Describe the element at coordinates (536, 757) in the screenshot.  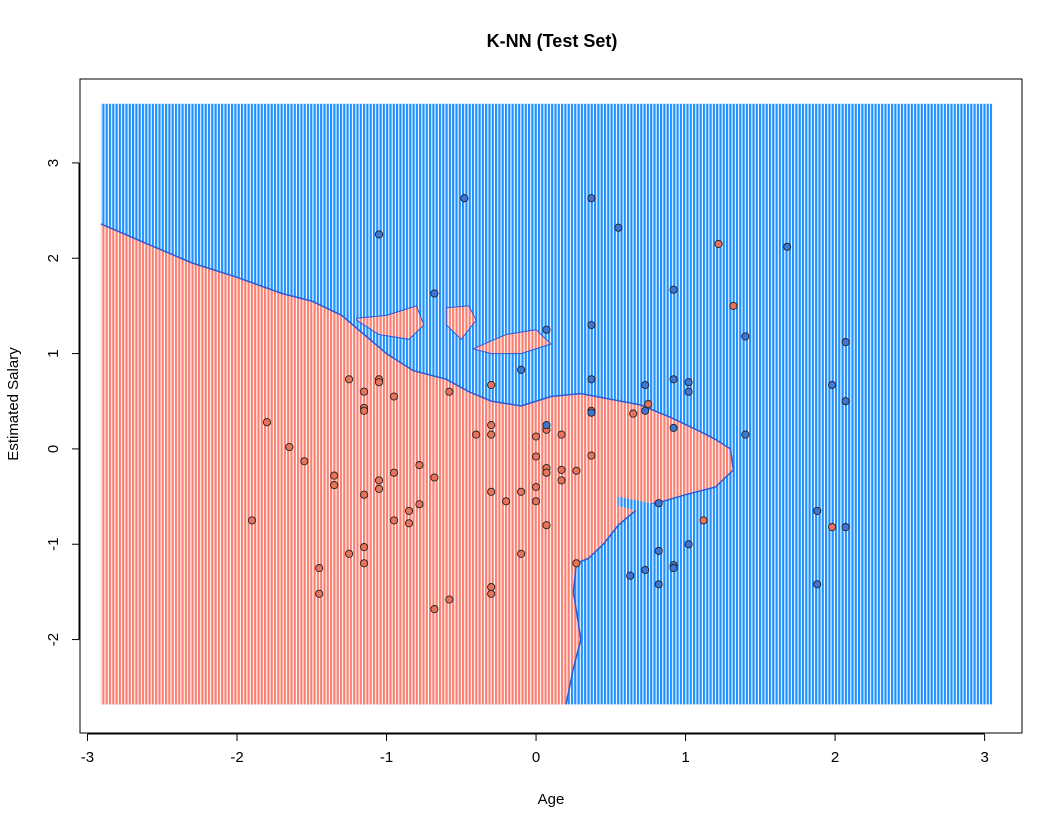
I see `x-tick-label: 0` at that location.